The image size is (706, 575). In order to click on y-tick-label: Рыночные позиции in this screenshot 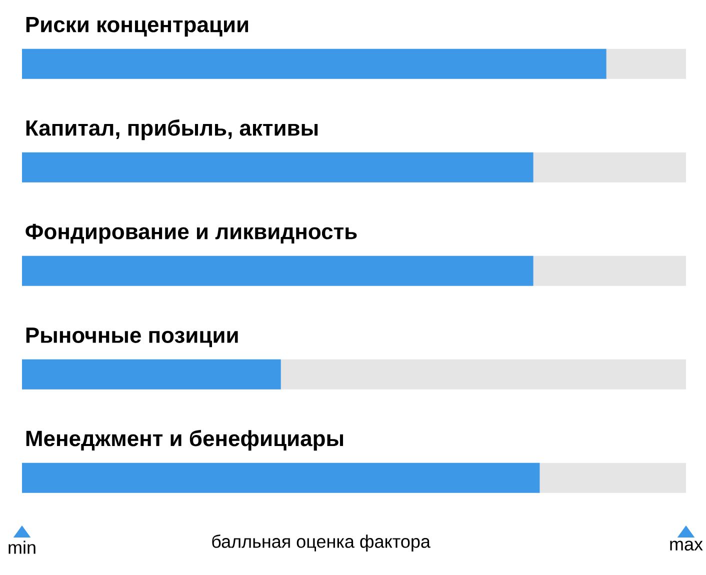, I will do `click(132, 338)`.